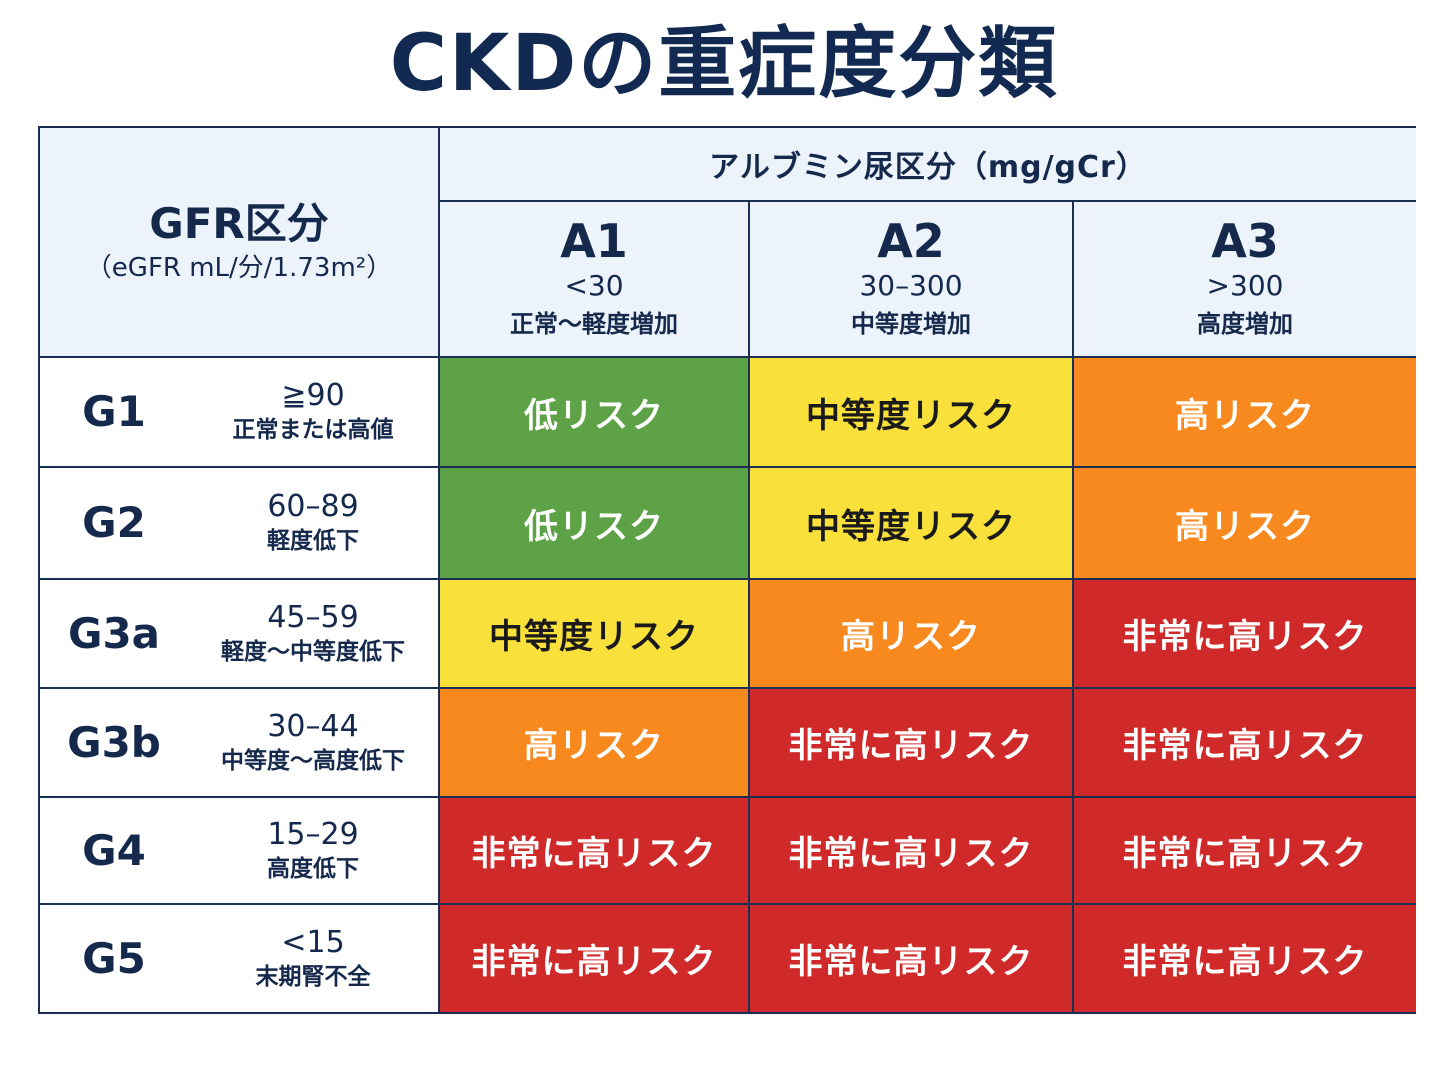 This screenshot has height=1086, width=1448. Describe the element at coordinates (313, 541) in the screenshot. I see `row-desc: 軽度低下` at that location.